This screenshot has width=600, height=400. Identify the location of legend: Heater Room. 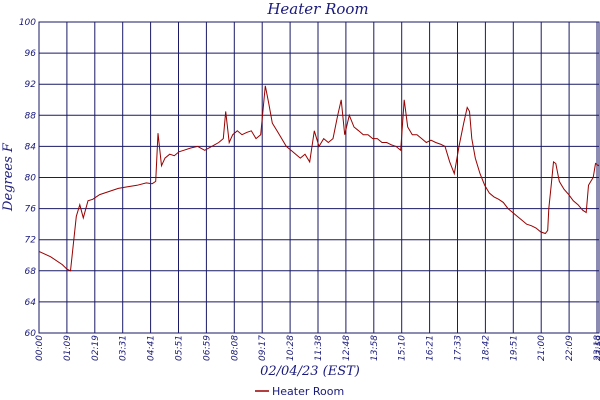
(299, 391).